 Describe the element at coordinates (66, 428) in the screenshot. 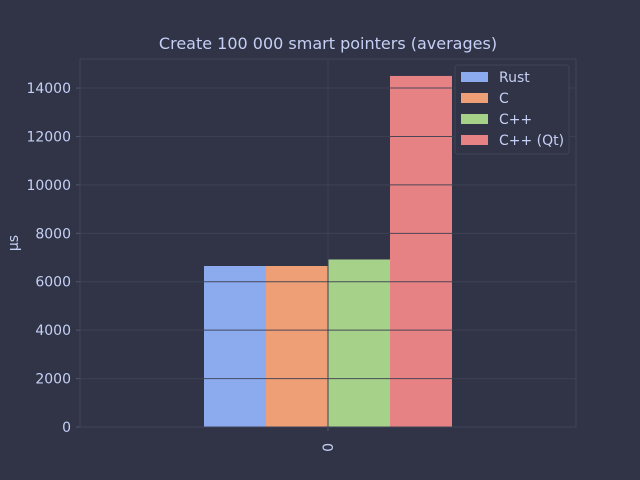

I see `y-tick-label: 0` at that location.